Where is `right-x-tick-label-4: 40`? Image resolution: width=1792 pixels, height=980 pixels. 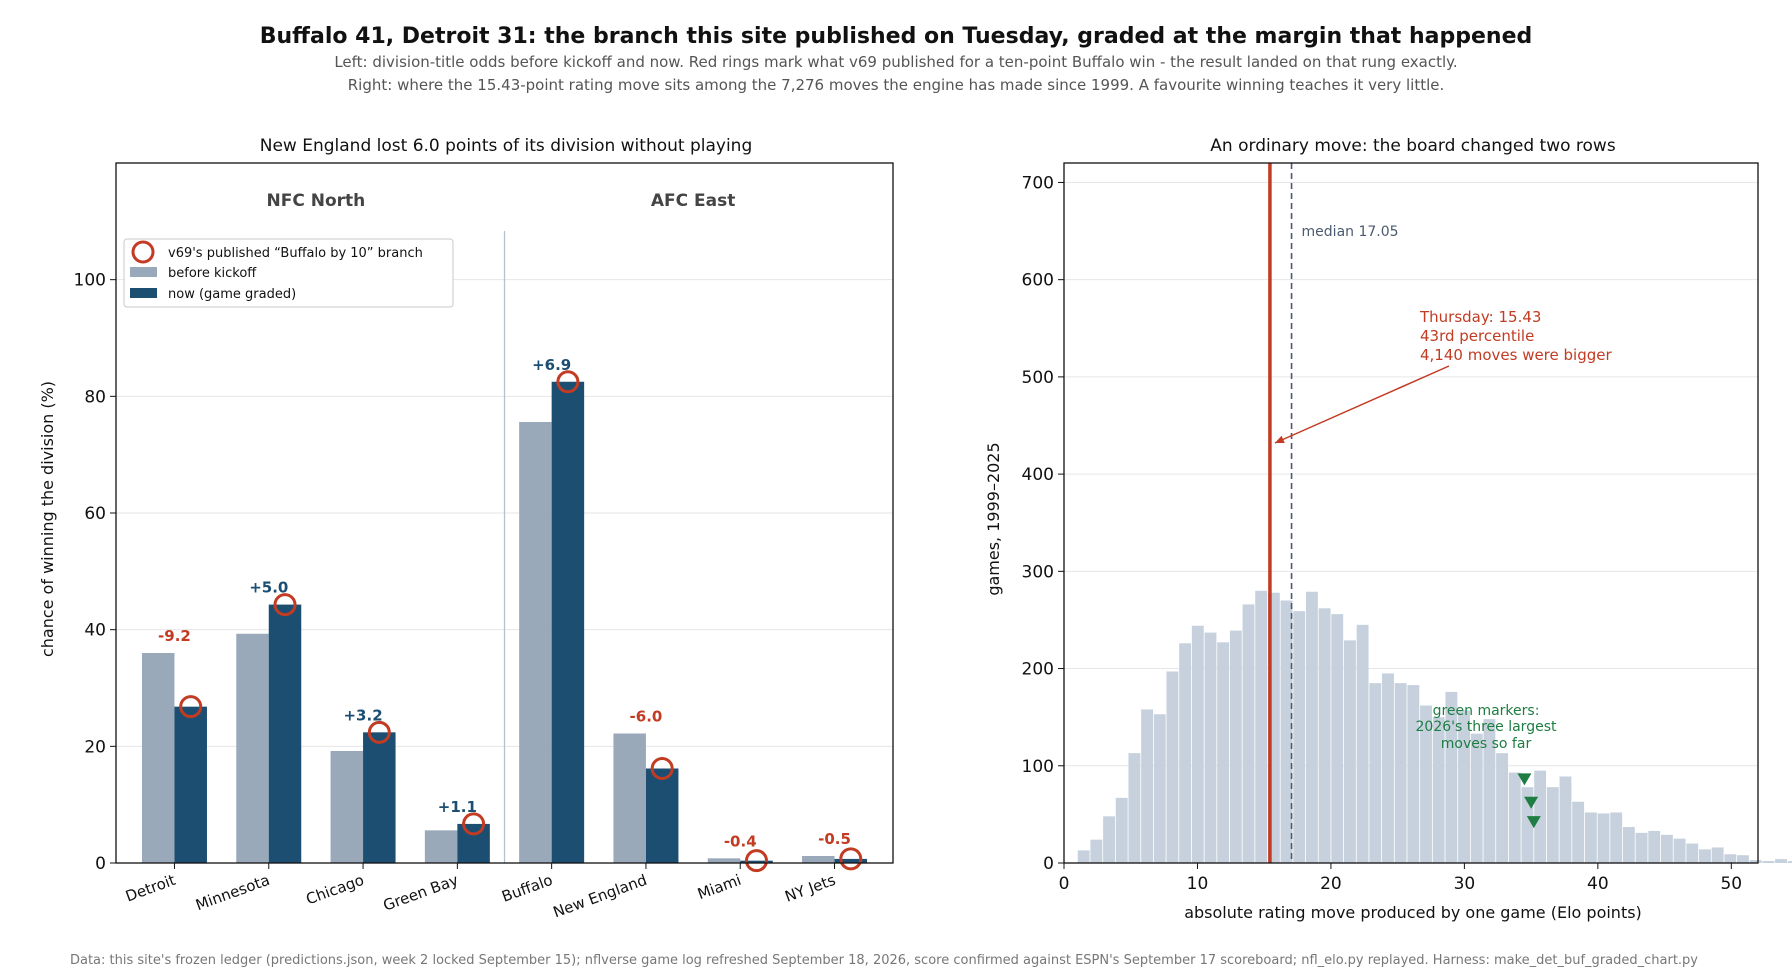
right-x-tick-label-4: 40 is located at coordinates (1598, 884).